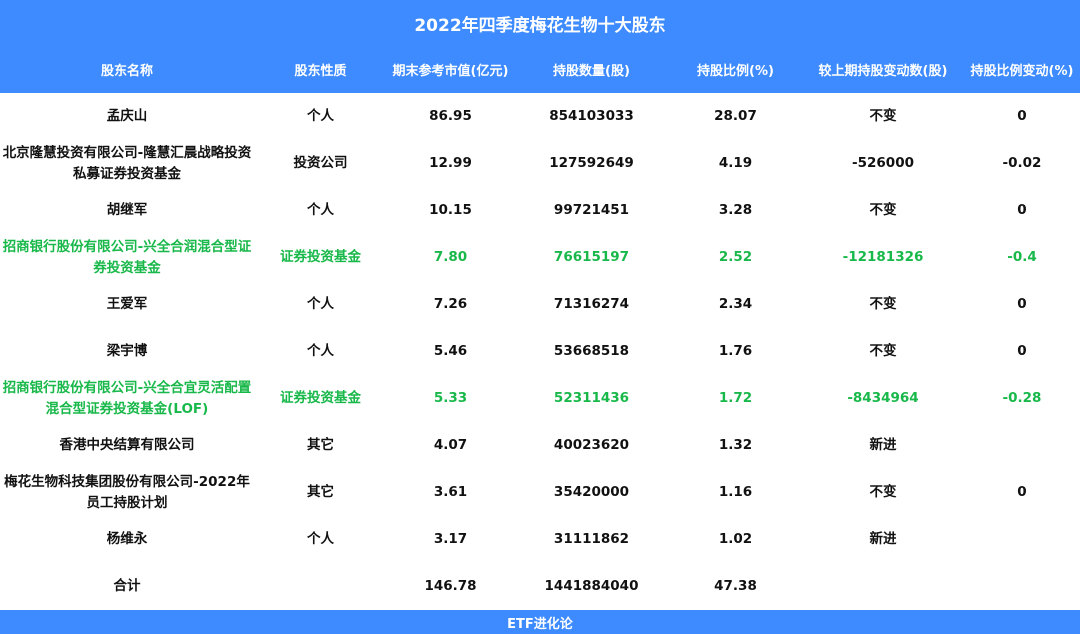  Describe the element at coordinates (591, 539) in the screenshot. I see `shares-cell: 31111862` at that location.